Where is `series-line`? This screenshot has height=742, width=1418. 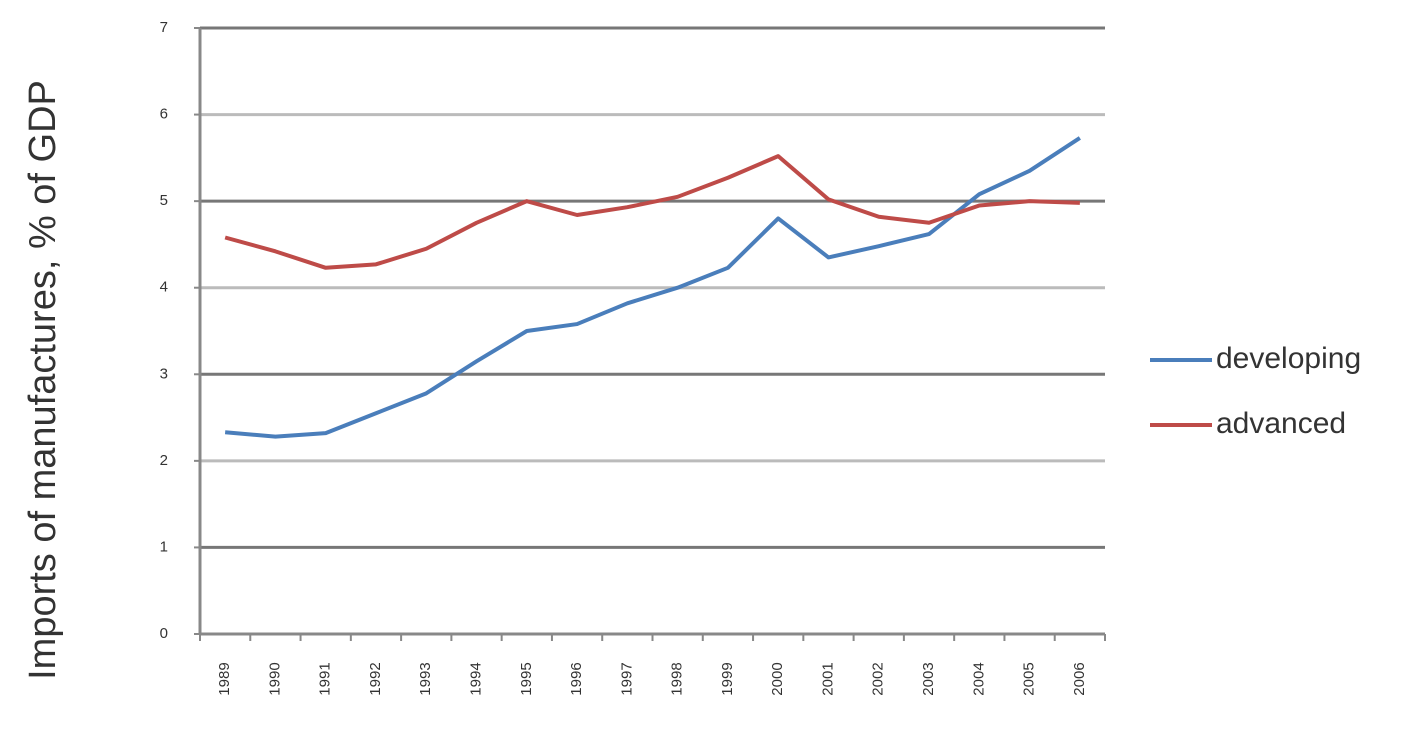
series-line is located at coordinates (652, 212).